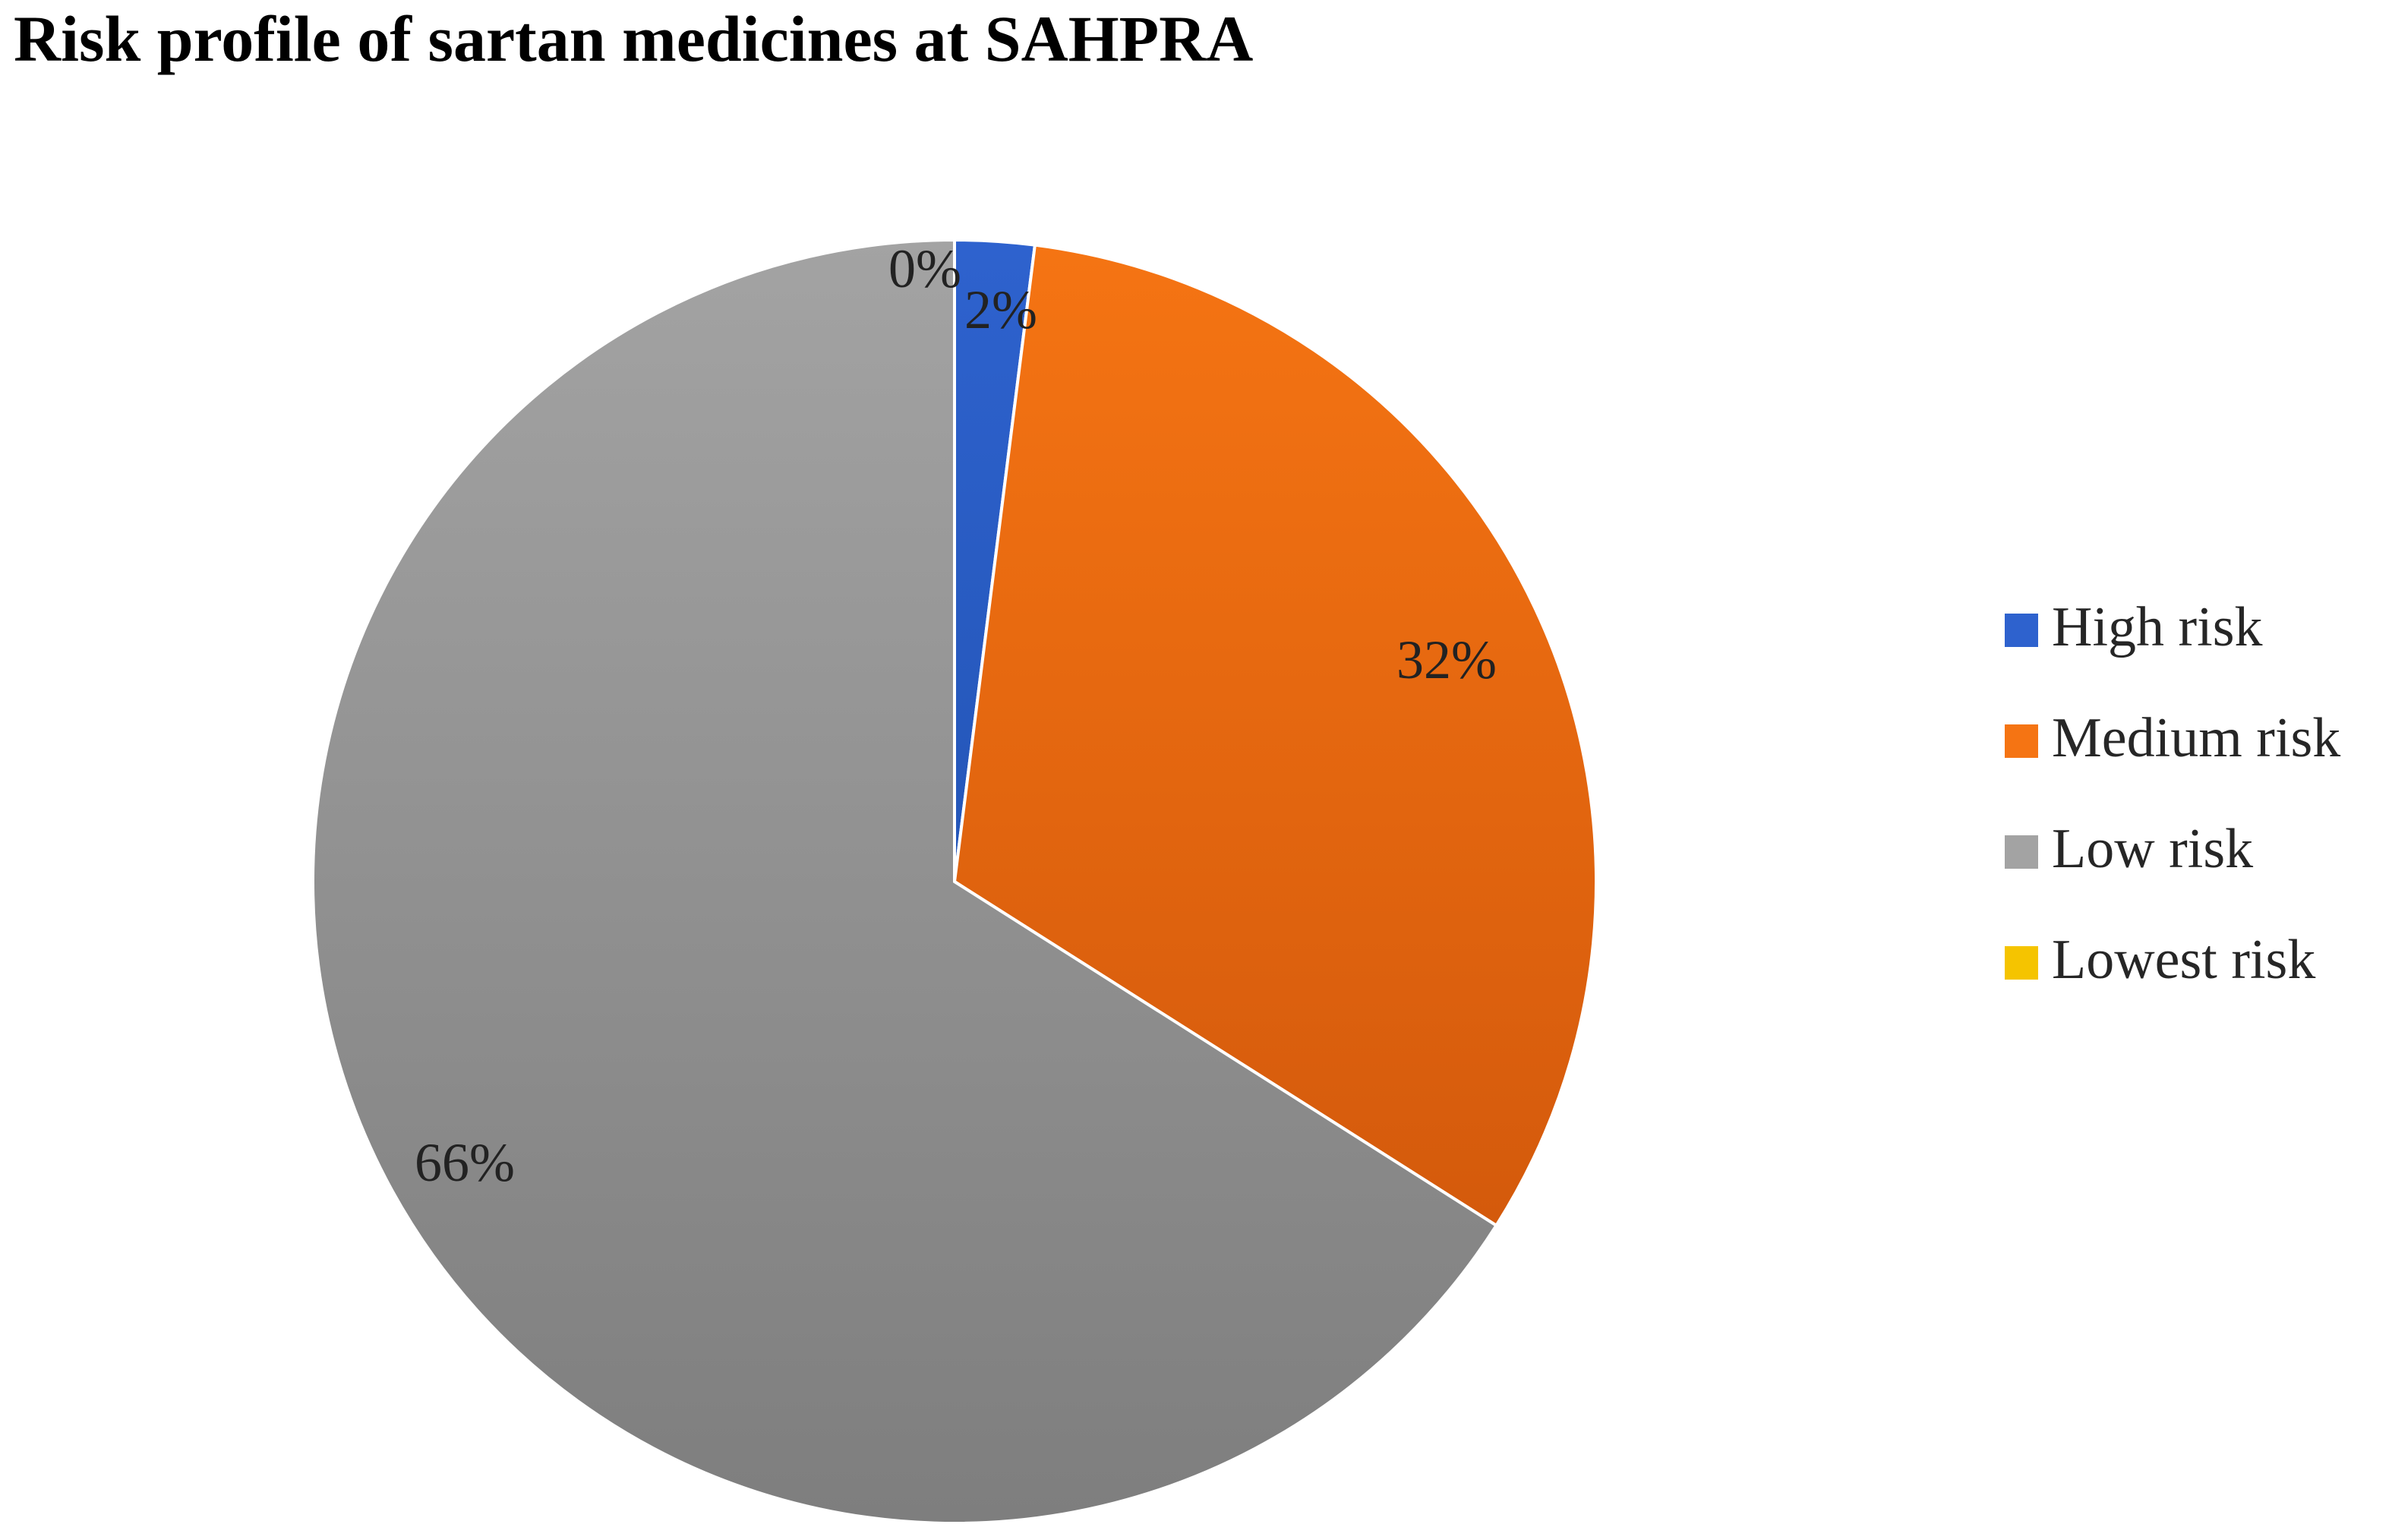  I want to click on legend-swatch-high-risk, so click(2021, 630).